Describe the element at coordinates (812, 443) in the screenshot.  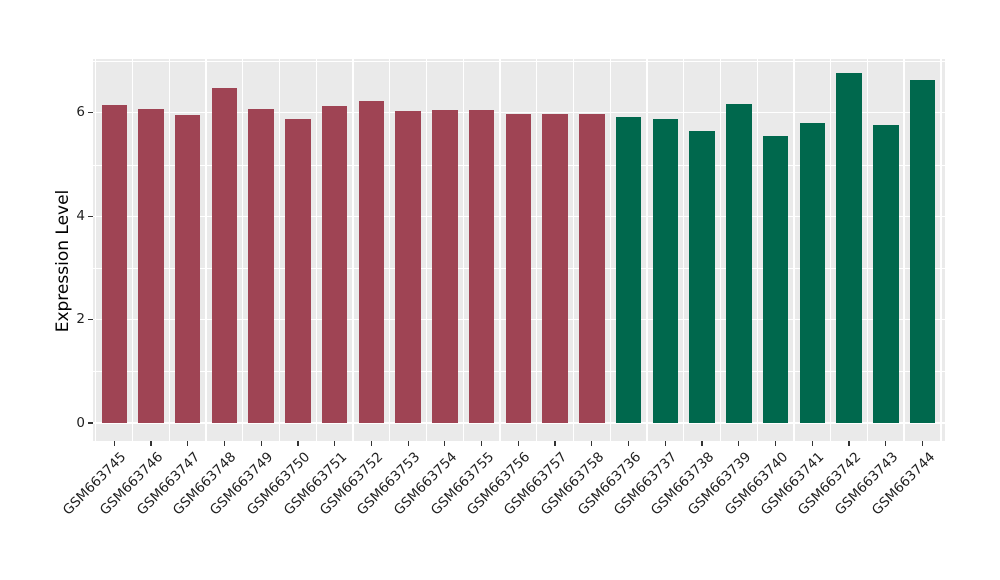
I see `x-tick-mark-GSM663741` at that location.